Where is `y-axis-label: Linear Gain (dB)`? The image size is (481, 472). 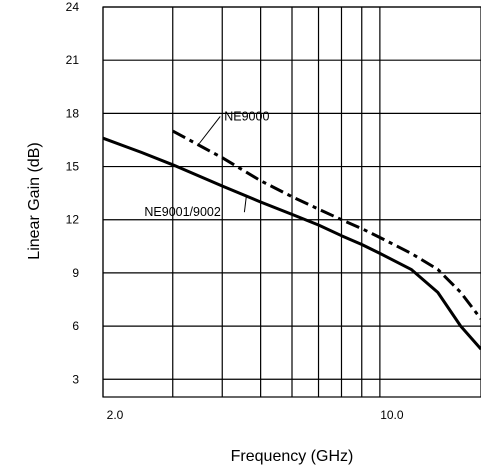 y-axis-label: Linear Gain (dB) is located at coordinates (34, 200).